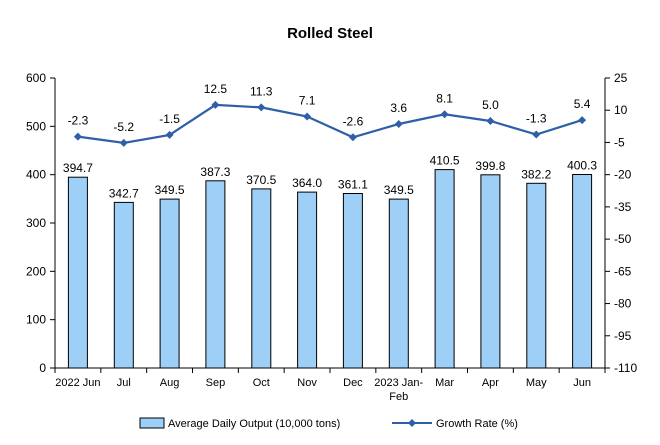 This screenshot has width=660, height=445. What do you see at coordinates (623, 207) in the screenshot?
I see `y-right-tick-label-4: -35` at bounding box center [623, 207].